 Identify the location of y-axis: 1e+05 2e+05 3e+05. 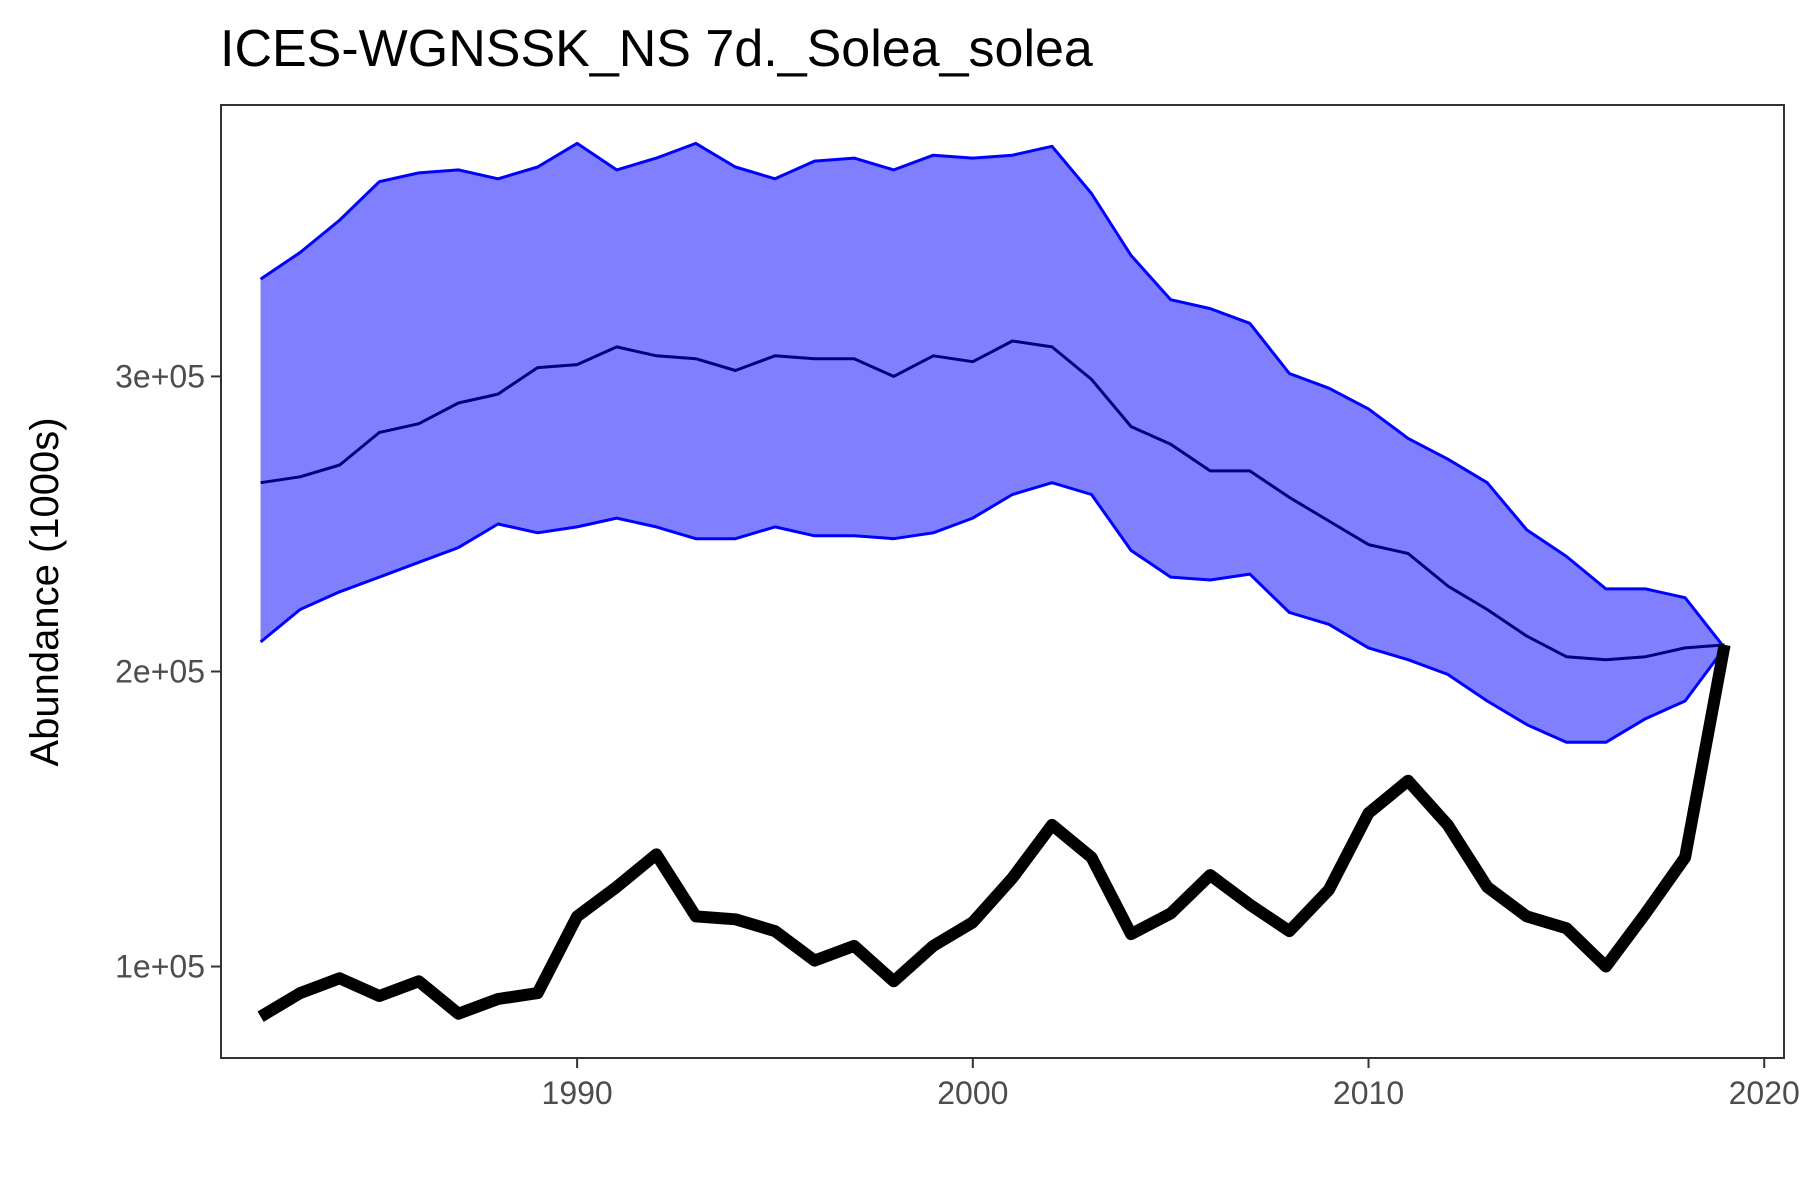
(168, 671).